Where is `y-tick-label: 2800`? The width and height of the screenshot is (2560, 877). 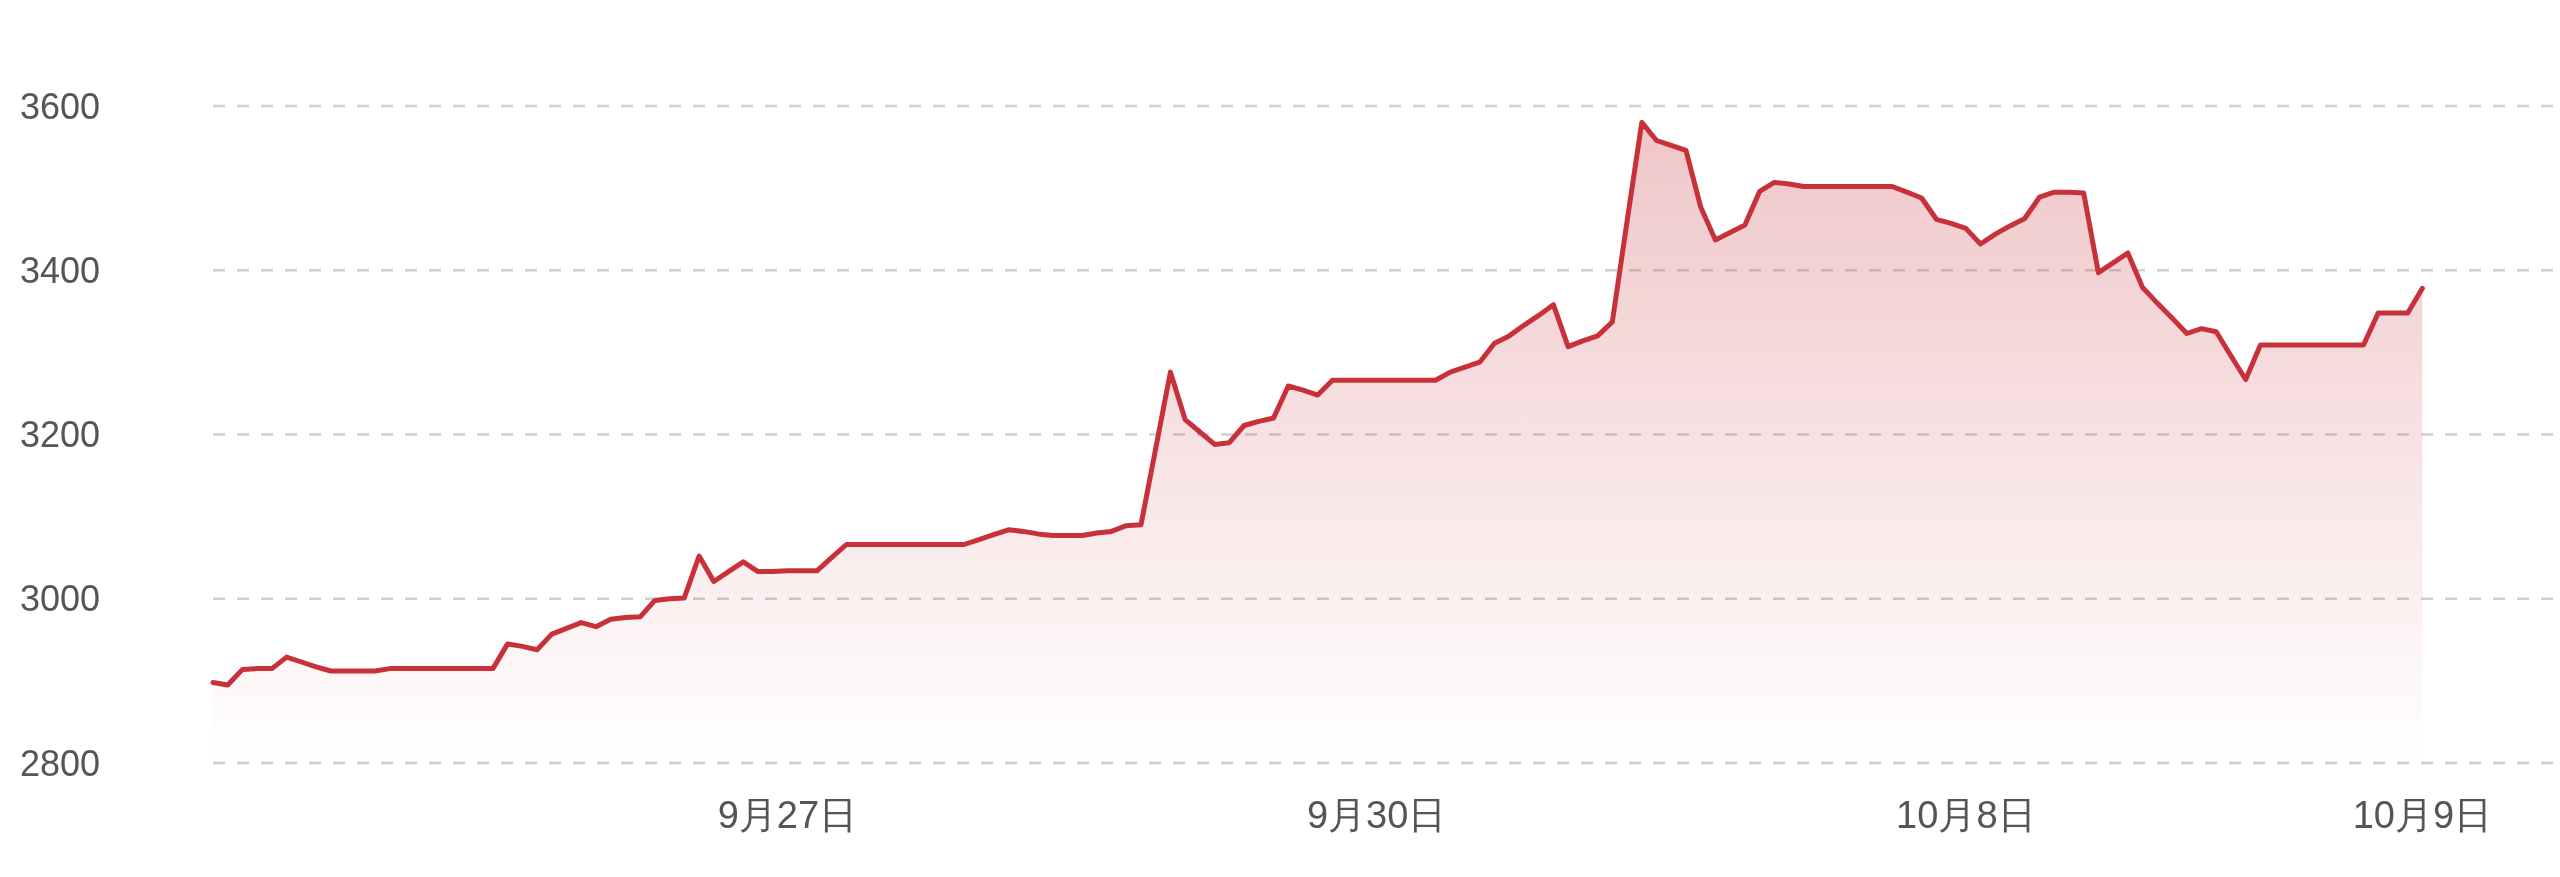
y-tick-label: 2800 is located at coordinates (59, 763).